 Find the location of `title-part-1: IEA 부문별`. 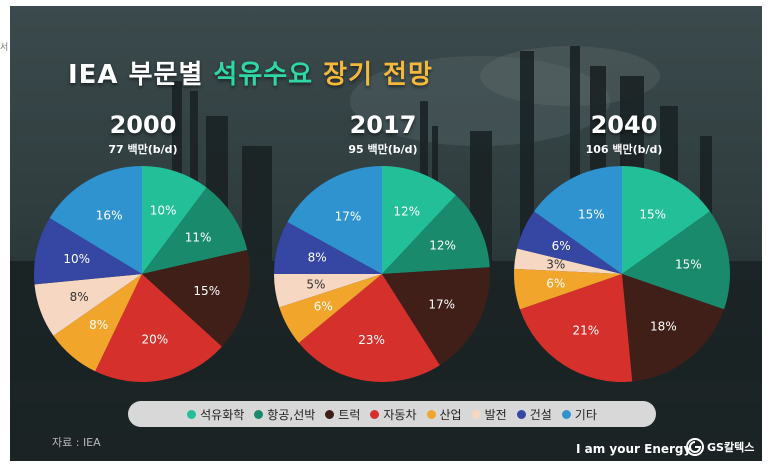

title-part-1: IEA 부문별 is located at coordinates (141, 75).